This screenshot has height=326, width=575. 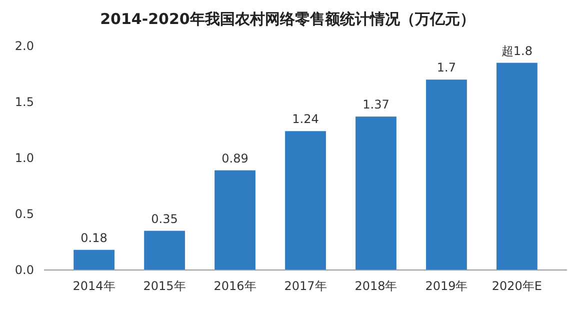 What do you see at coordinates (517, 286) in the screenshot?
I see `x-tick-label: 2020年E` at bounding box center [517, 286].